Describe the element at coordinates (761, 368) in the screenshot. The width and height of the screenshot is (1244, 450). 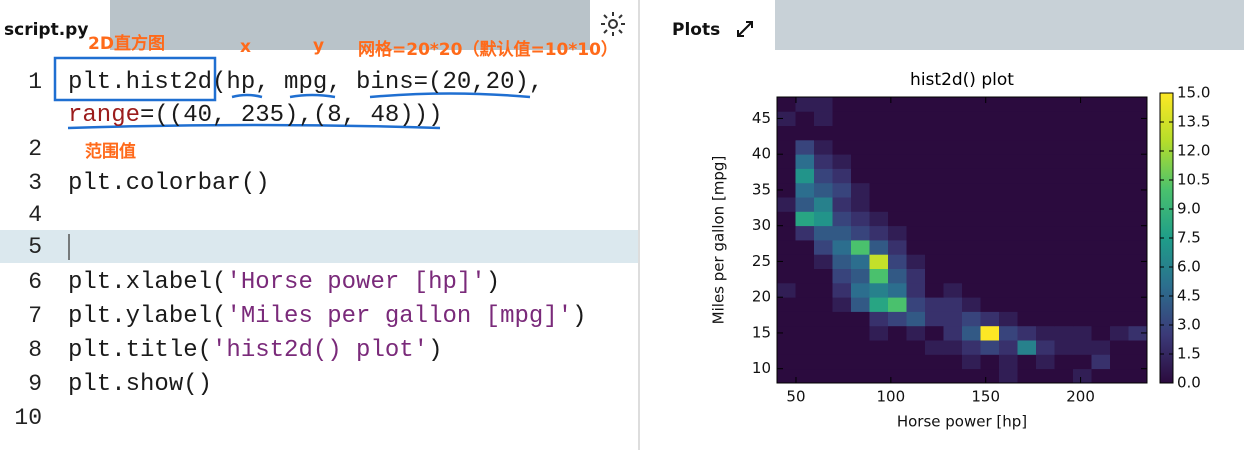
I see `y-tick-label: 10` at that location.